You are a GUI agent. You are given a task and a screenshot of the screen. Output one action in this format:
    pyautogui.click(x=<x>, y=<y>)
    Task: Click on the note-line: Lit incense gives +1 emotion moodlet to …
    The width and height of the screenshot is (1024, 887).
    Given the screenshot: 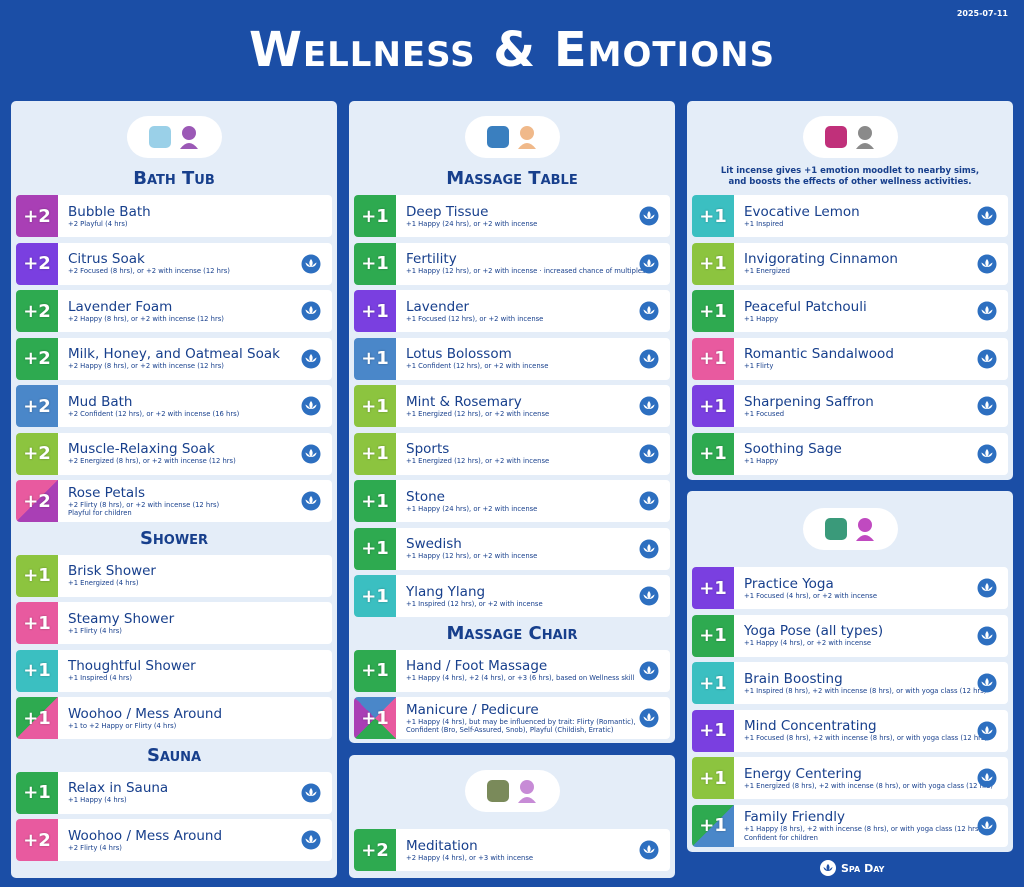 What is the action you would take?
    pyautogui.click(x=850, y=171)
    